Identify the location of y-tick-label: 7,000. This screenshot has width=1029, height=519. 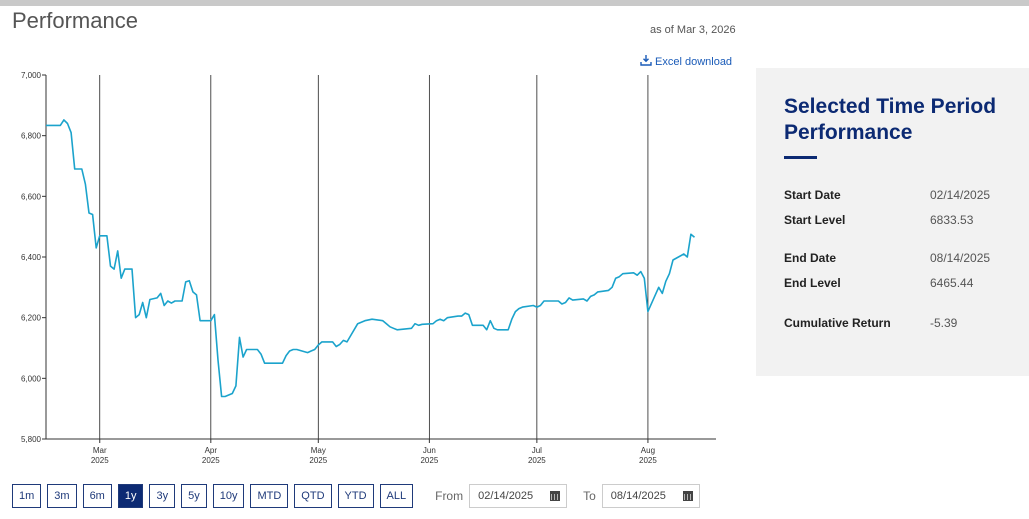
(31, 75).